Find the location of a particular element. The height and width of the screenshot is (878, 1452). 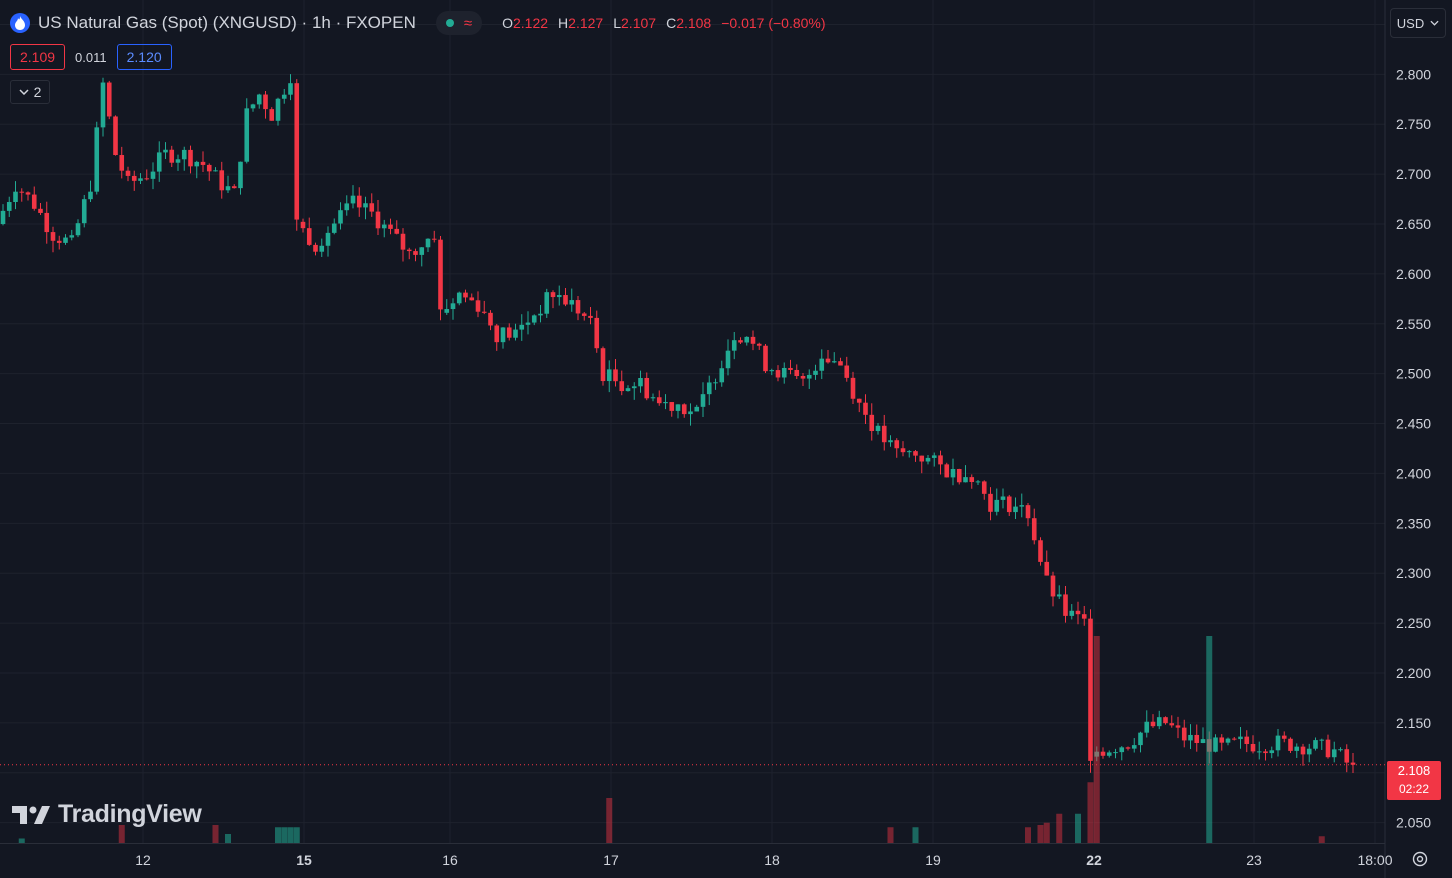

sell-price-button: 2.109 is located at coordinates (38, 57).